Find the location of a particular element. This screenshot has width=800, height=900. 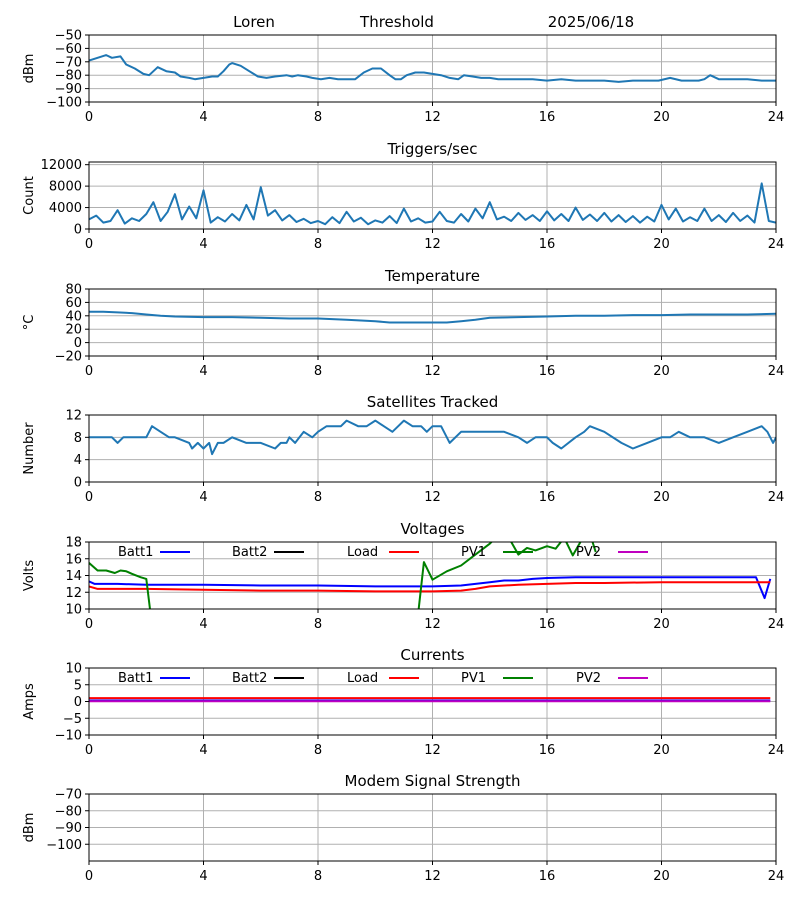

satellites-ytick-label: 12 is located at coordinates (73, 416).